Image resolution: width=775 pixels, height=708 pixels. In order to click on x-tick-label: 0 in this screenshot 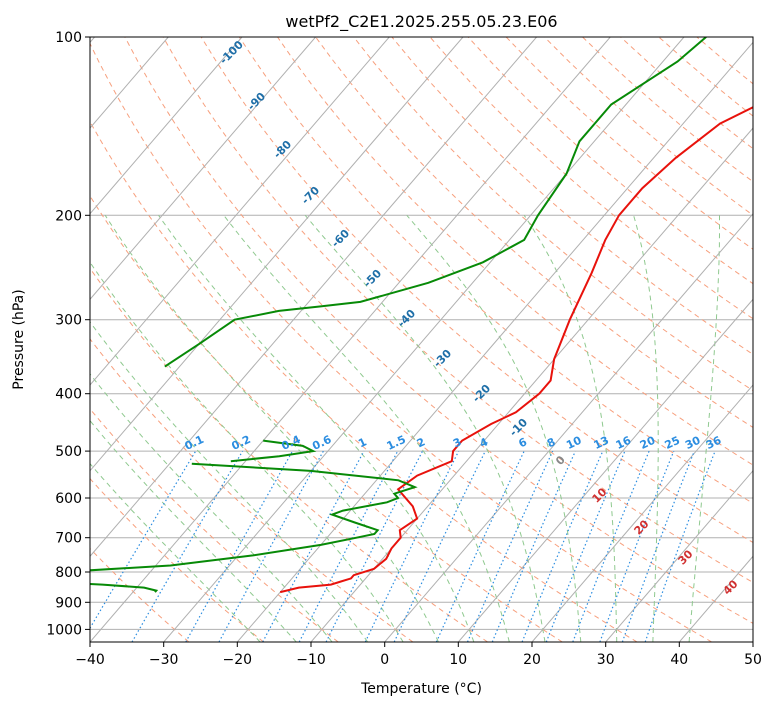, I will do `click(384, 660)`.